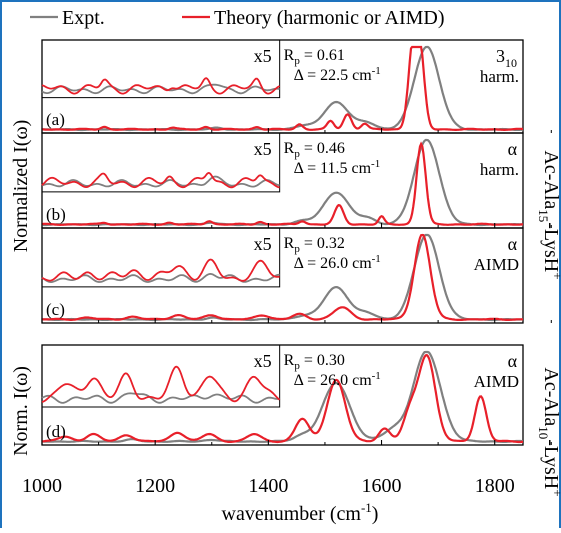  Describe the element at coordinates (314, 245) in the screenshot. I see `rp-value: Rp = 0.32` at that location.